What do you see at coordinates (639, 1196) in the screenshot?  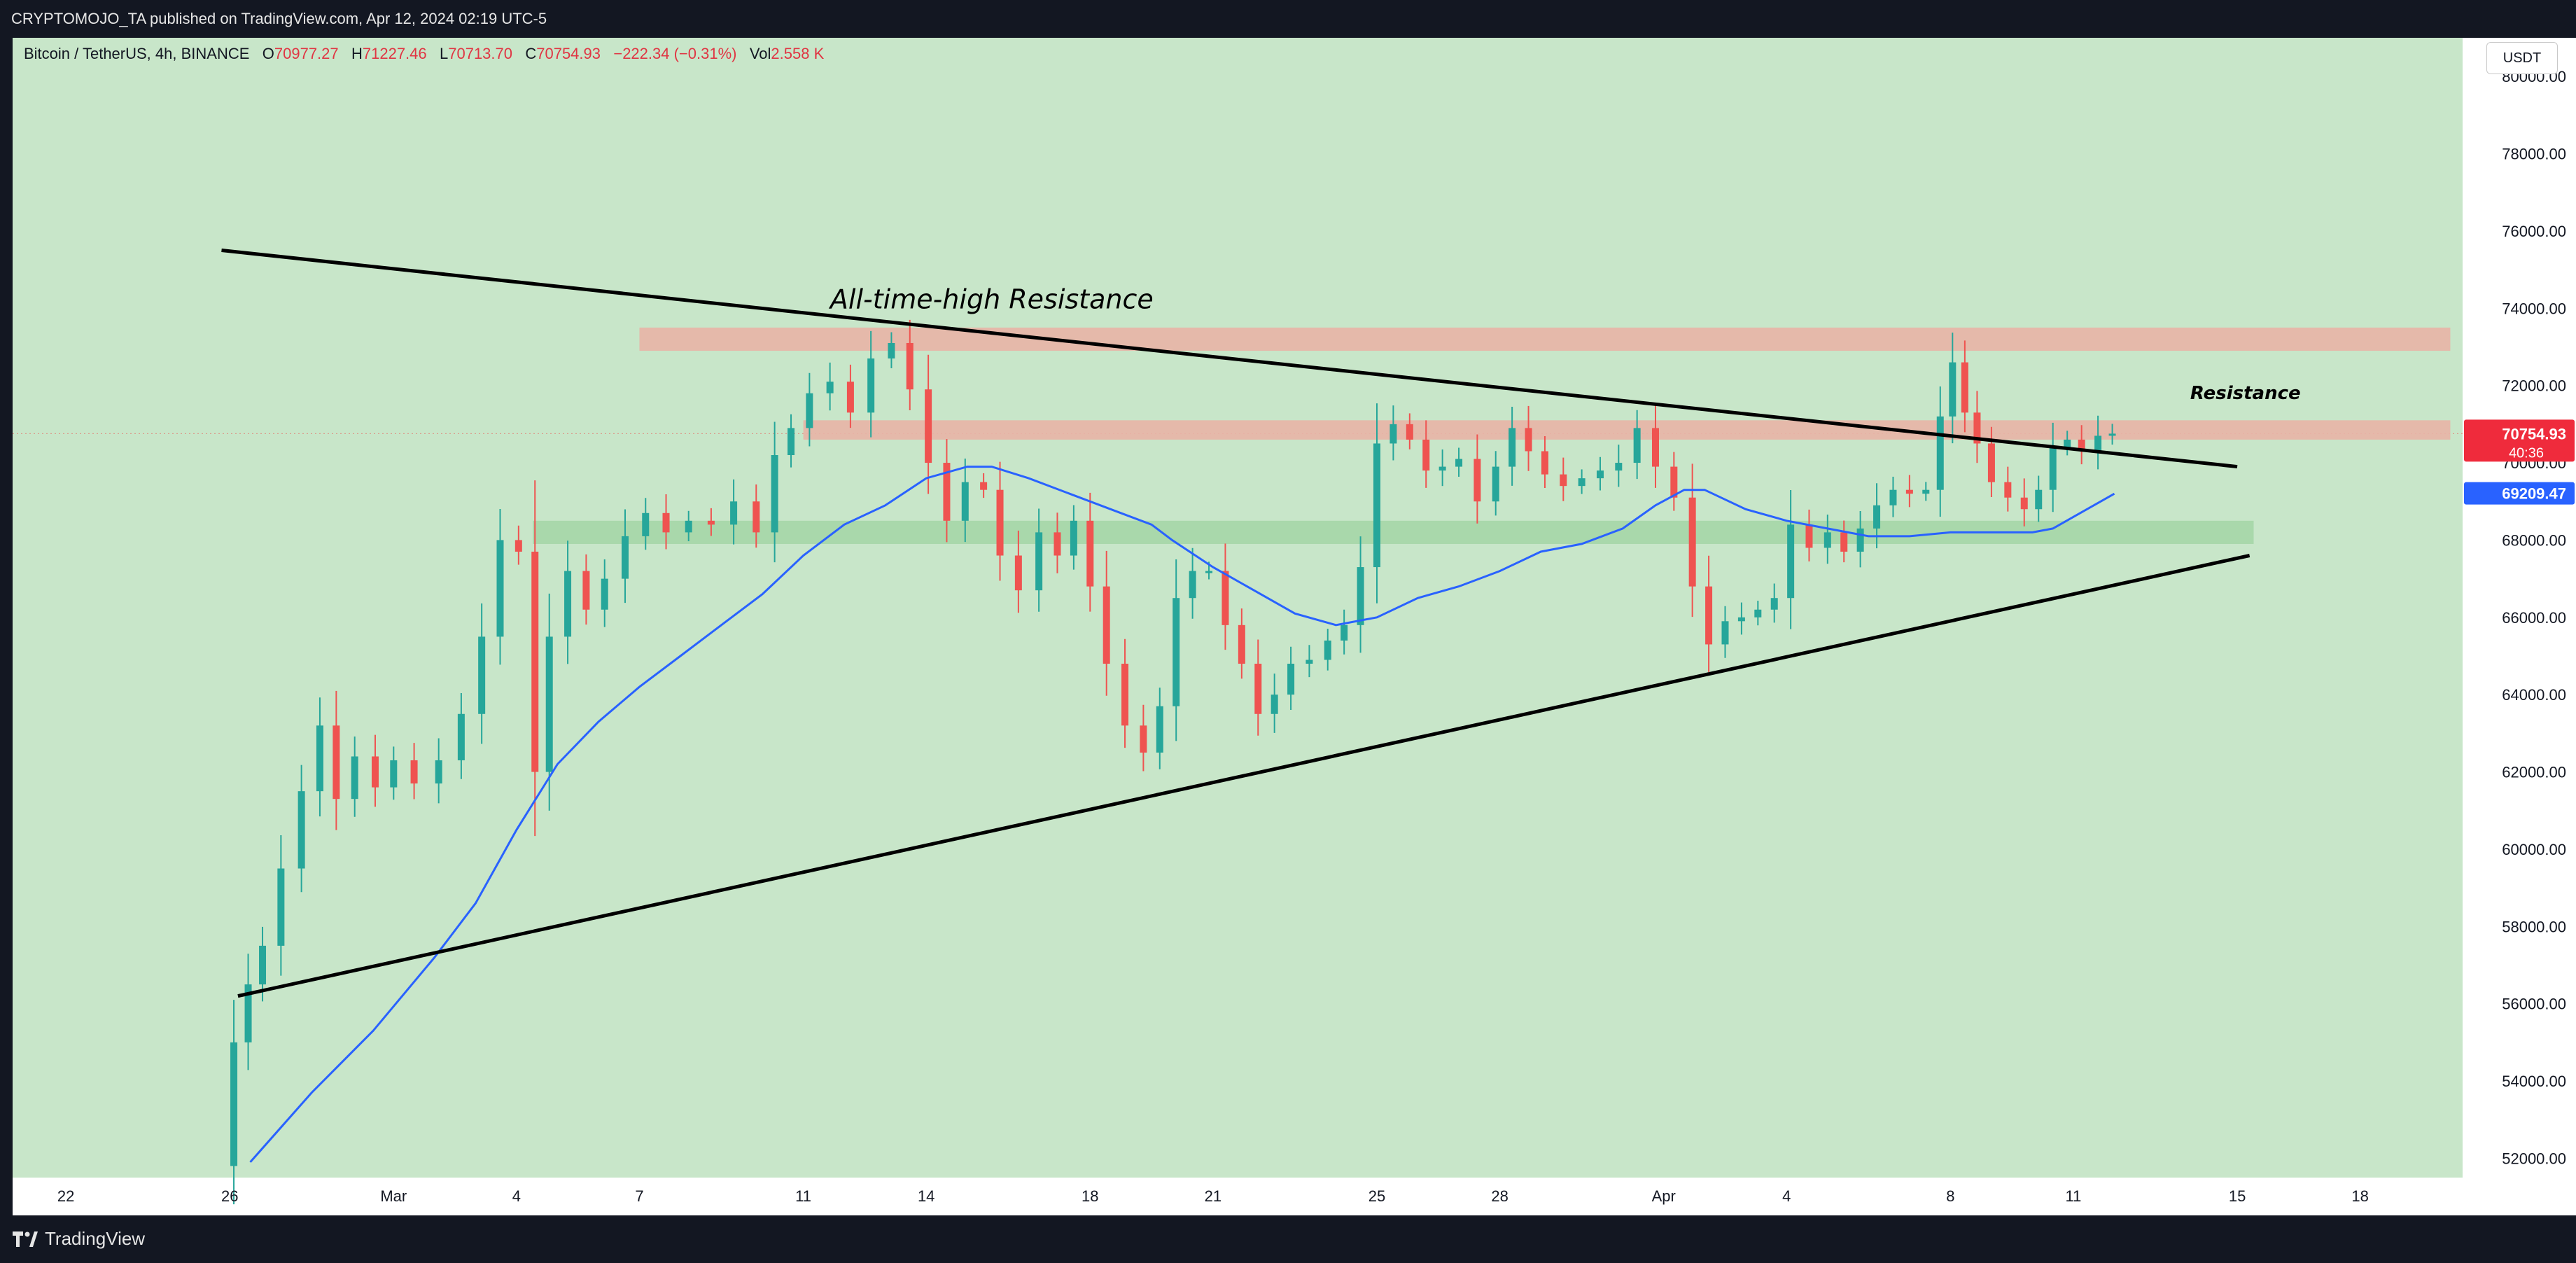 I see `time-tick-label: 7` at bounding box center [639, 1196].